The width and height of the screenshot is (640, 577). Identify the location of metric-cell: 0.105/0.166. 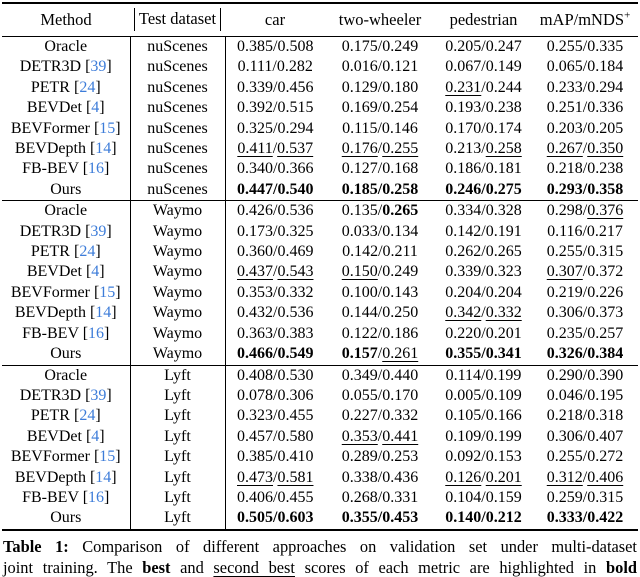
(483, 416).